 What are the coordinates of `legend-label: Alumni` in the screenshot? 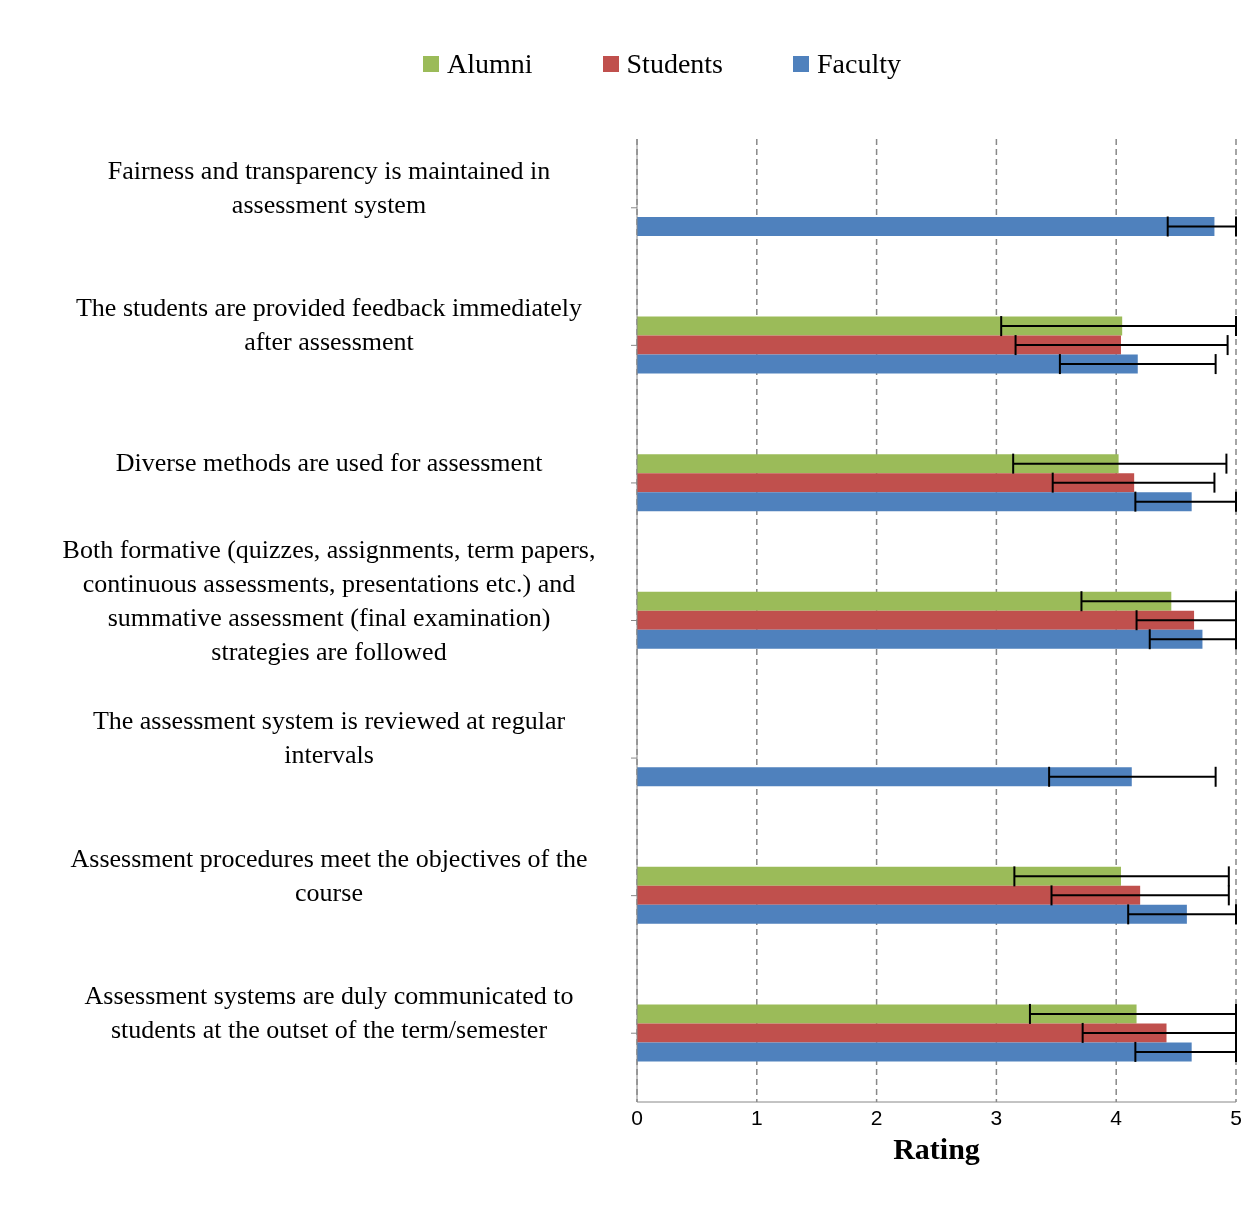 It's located at (489, 64).